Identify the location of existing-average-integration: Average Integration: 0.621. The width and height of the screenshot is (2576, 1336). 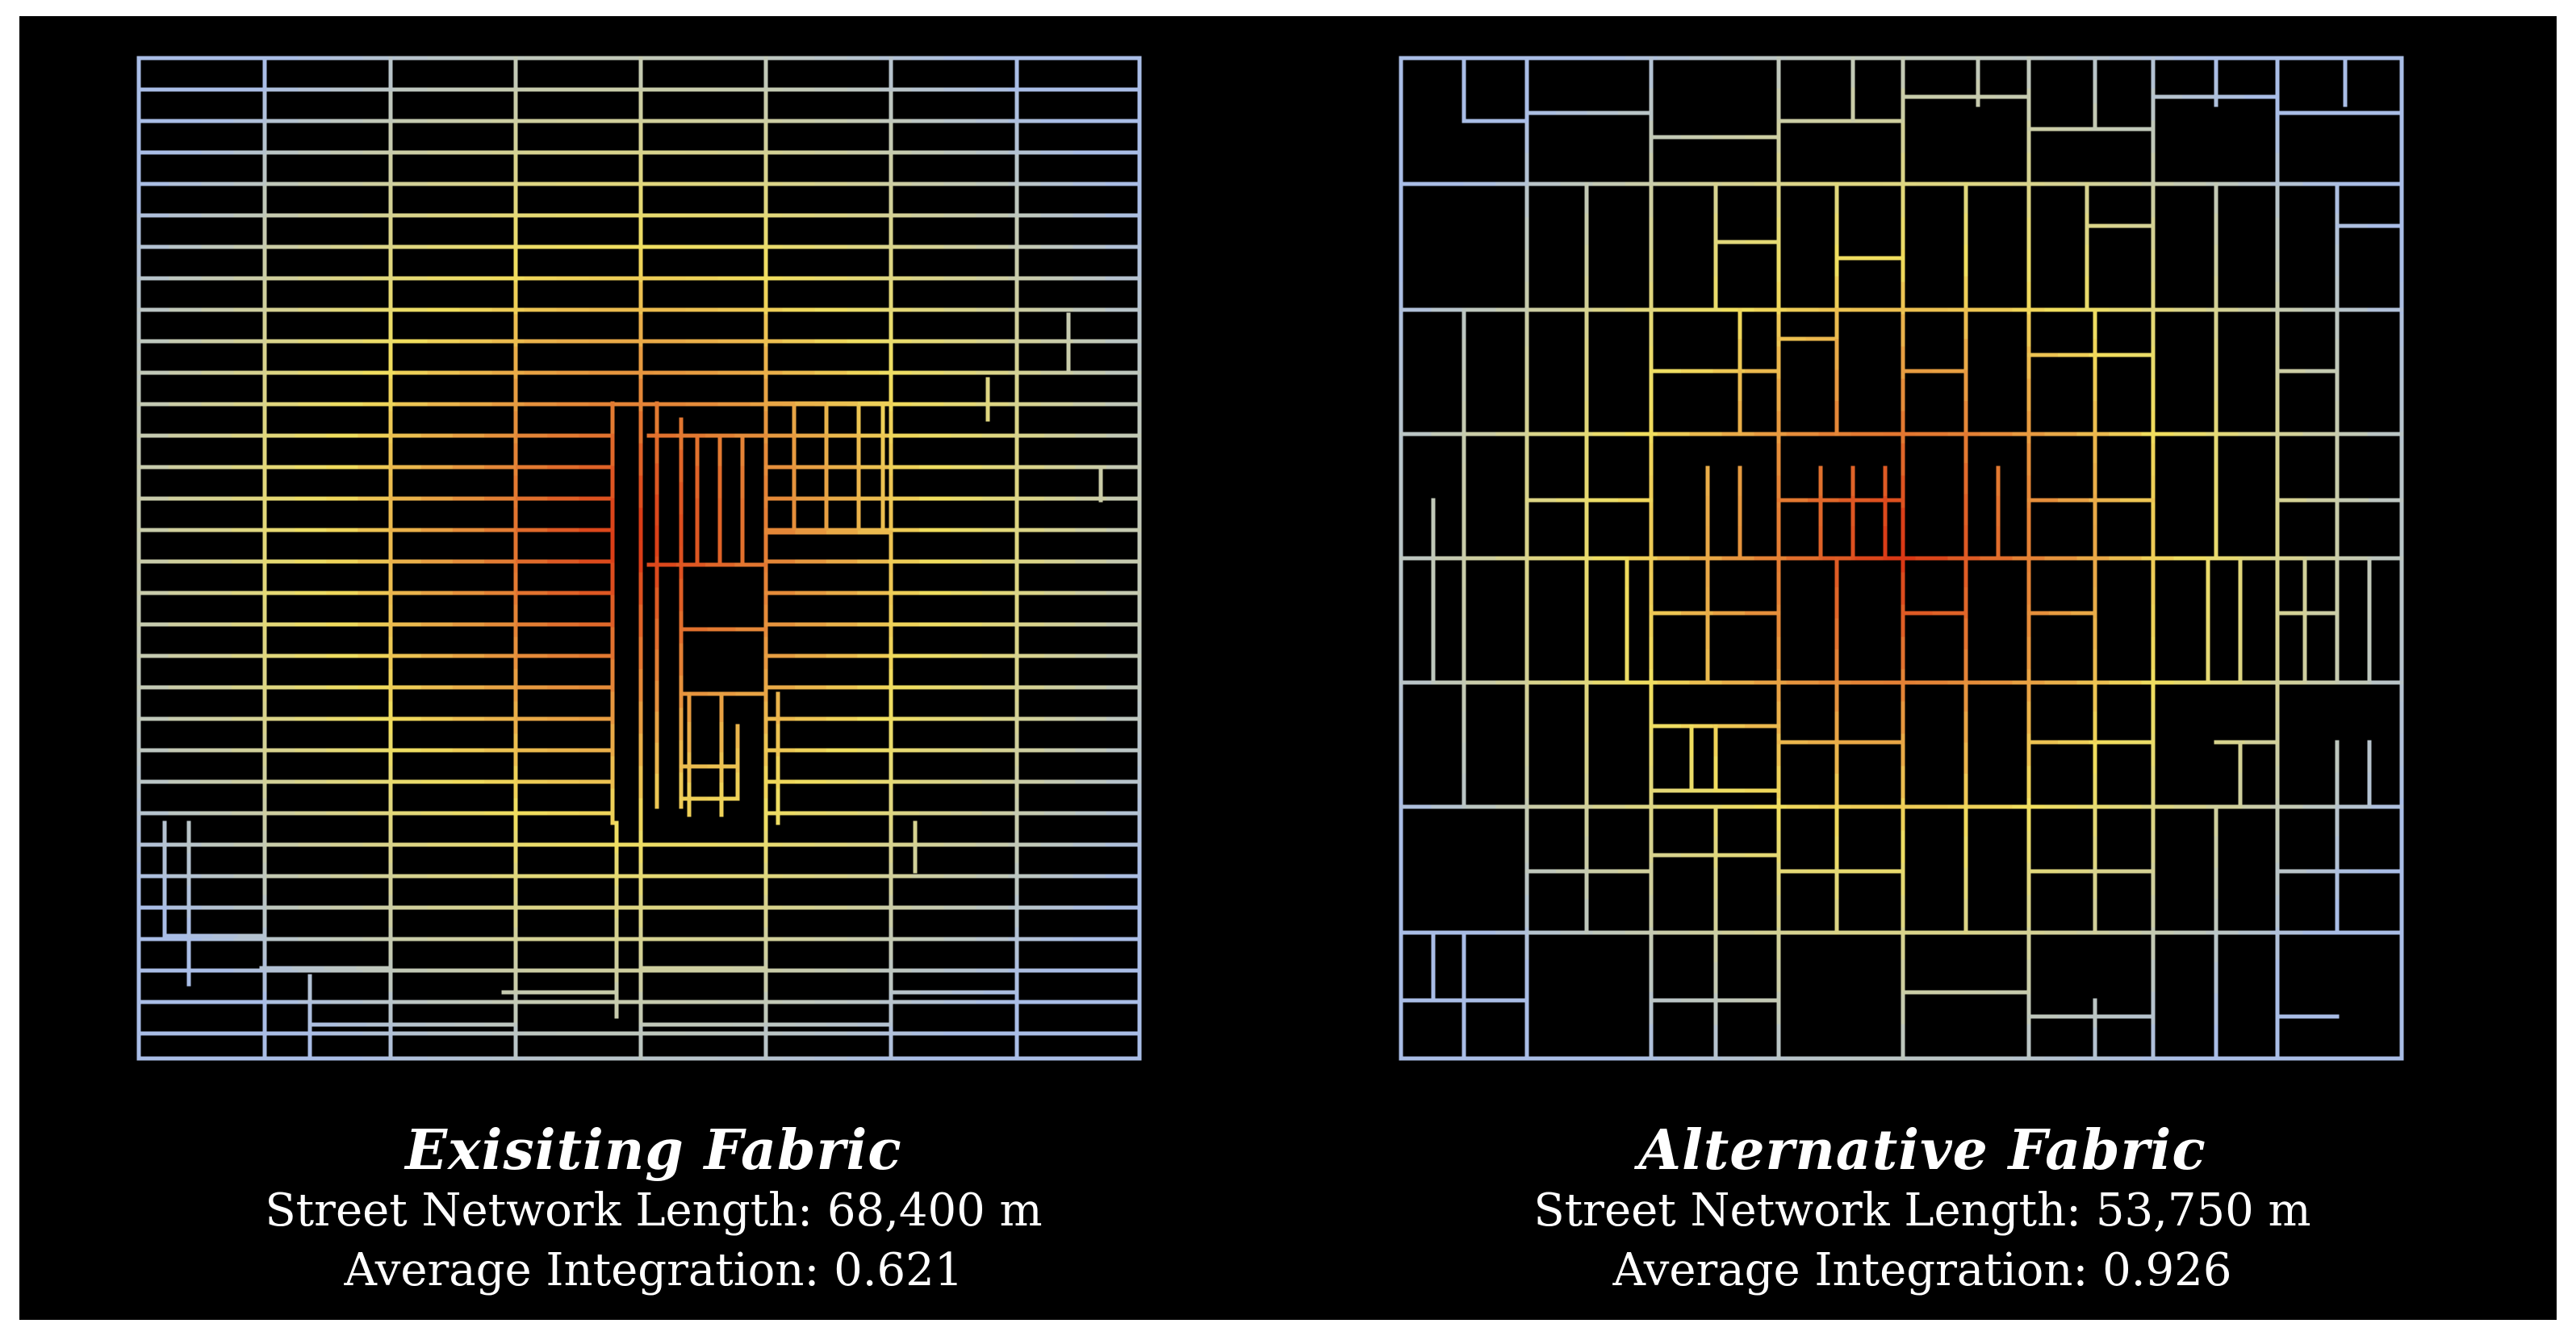
(654, 1270).